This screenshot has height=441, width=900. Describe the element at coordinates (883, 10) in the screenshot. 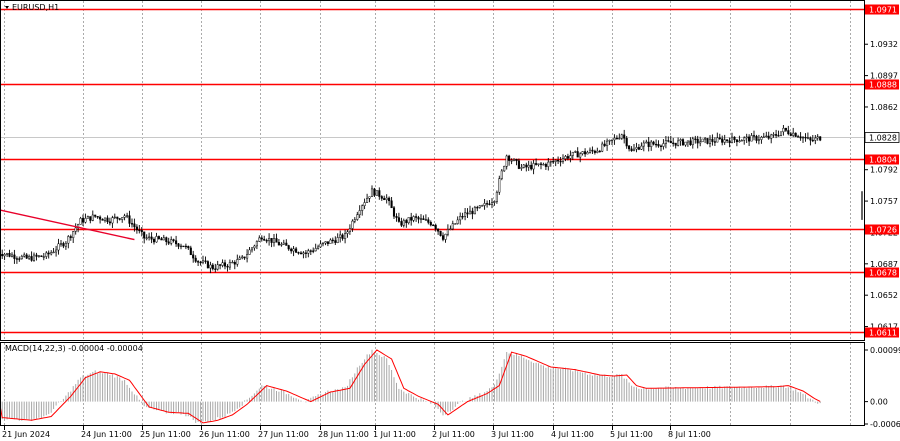

I see `level-tag-label: 1.0971` at that location.